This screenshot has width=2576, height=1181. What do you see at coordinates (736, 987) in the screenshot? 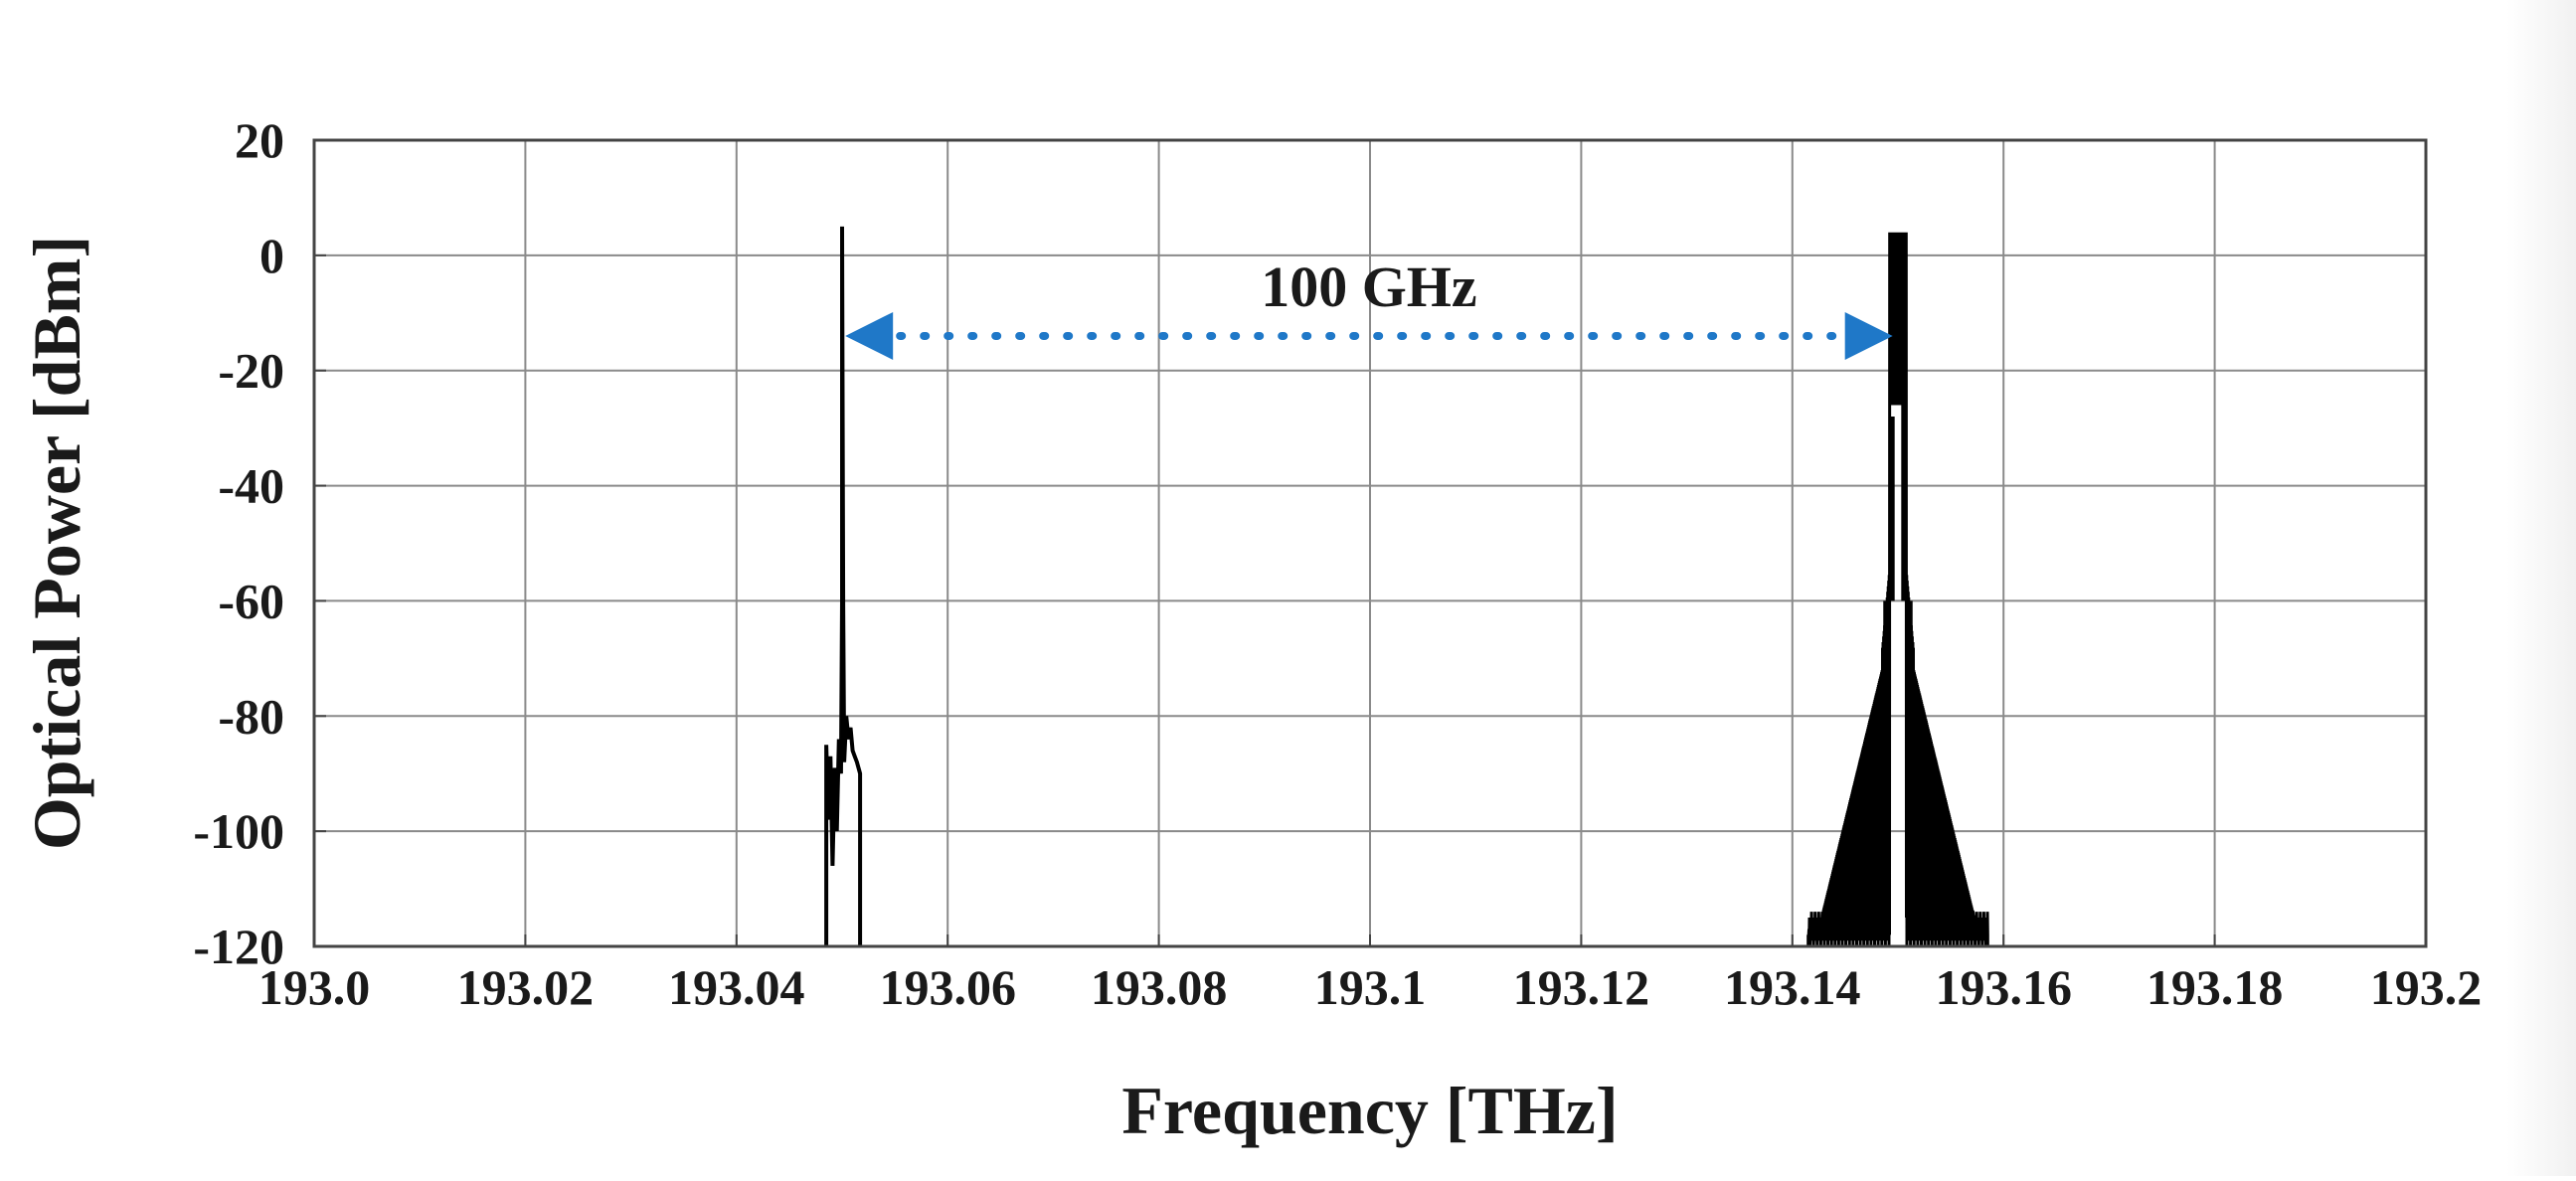
I see `x-tick-label: 193.04` at bounding box center [736, 987].